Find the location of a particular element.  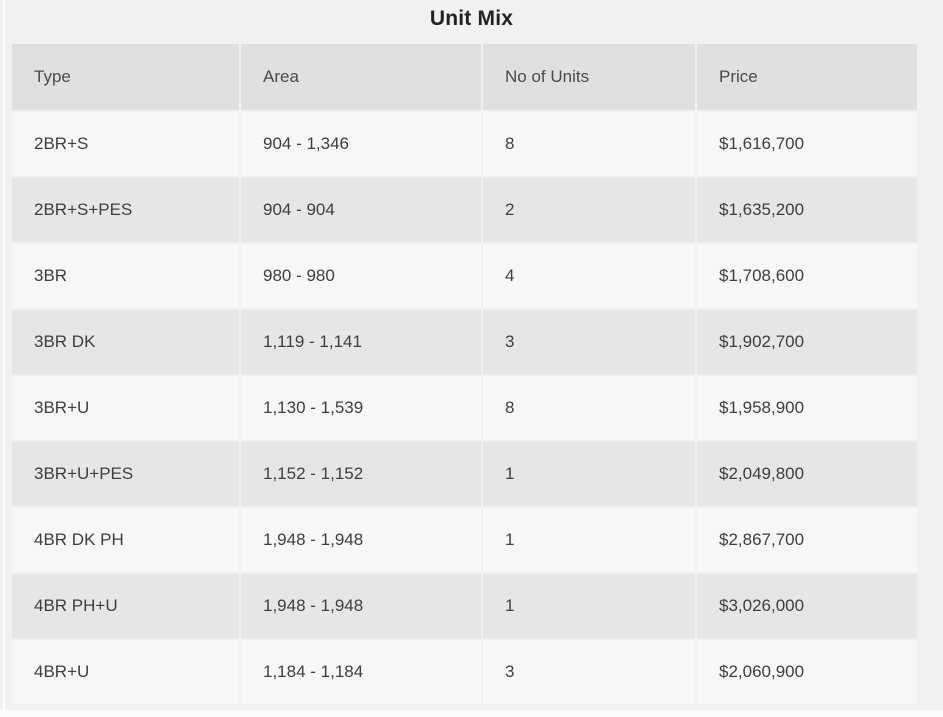

table-row: 3BR DK 1,119 - 1,141 3 $1,902,700 is located at coordinates (464, 342).